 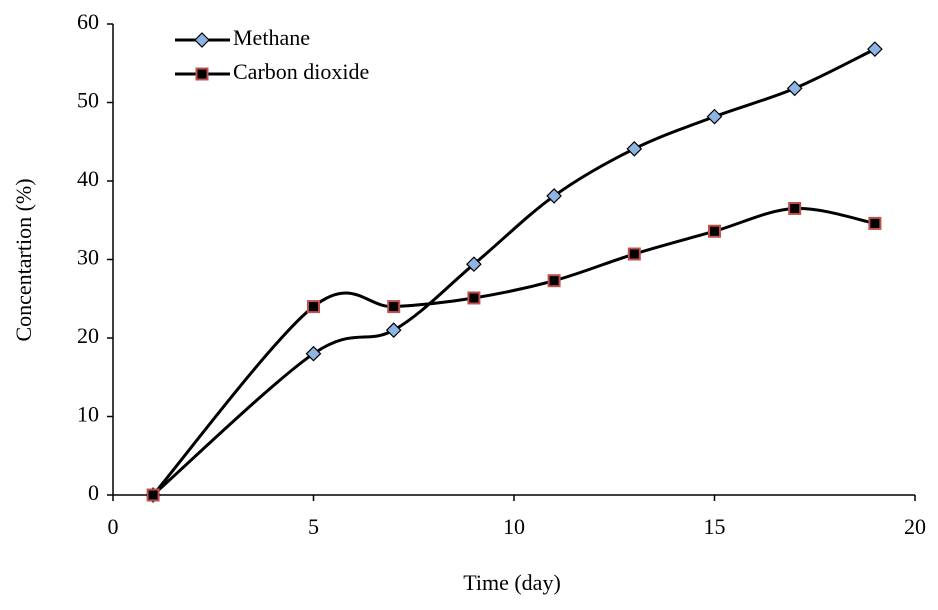 What do you see at coordinates (88, 335) in the screenshot?
I see `y-tick-label: 20` at bounding box center [88, 335].